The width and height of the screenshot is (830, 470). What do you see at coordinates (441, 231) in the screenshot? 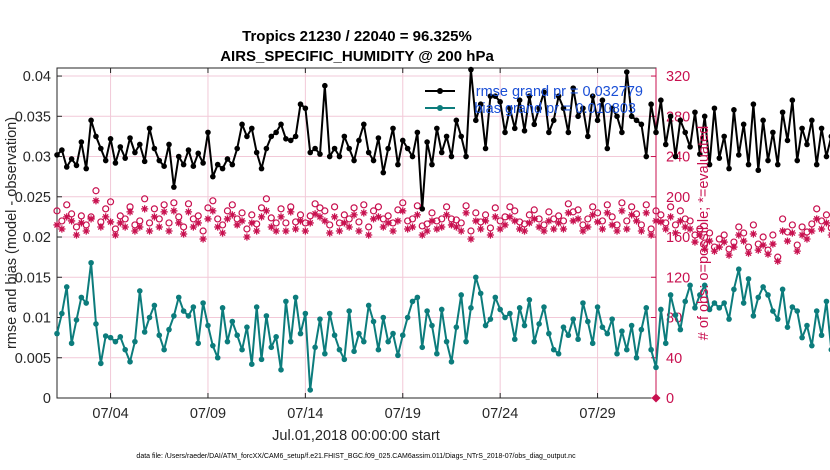
I see `series-evaluated` at bounding box center [441, 231].